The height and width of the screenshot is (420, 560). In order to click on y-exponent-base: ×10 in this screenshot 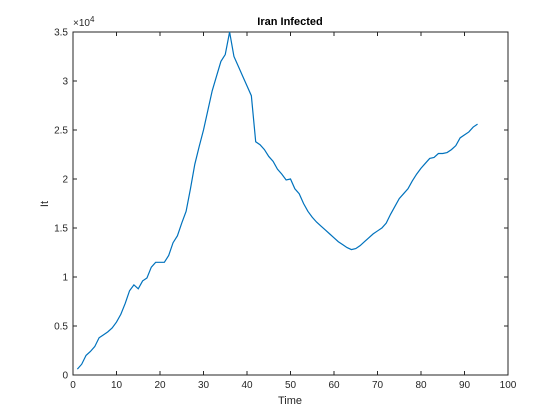, I will do `click(81, 23)`.